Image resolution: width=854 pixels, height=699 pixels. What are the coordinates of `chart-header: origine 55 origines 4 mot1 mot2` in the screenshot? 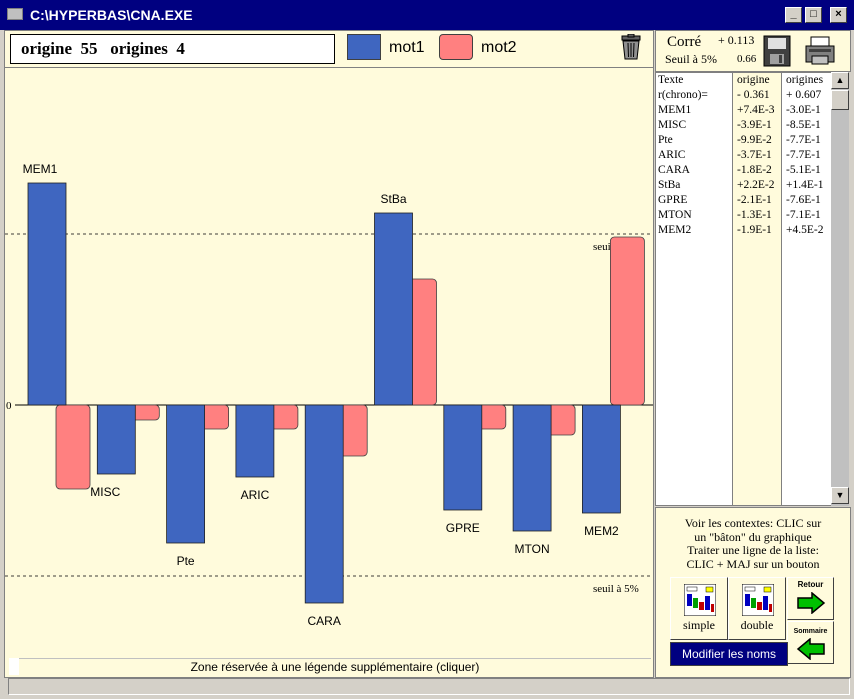 It's located at (329, 49).